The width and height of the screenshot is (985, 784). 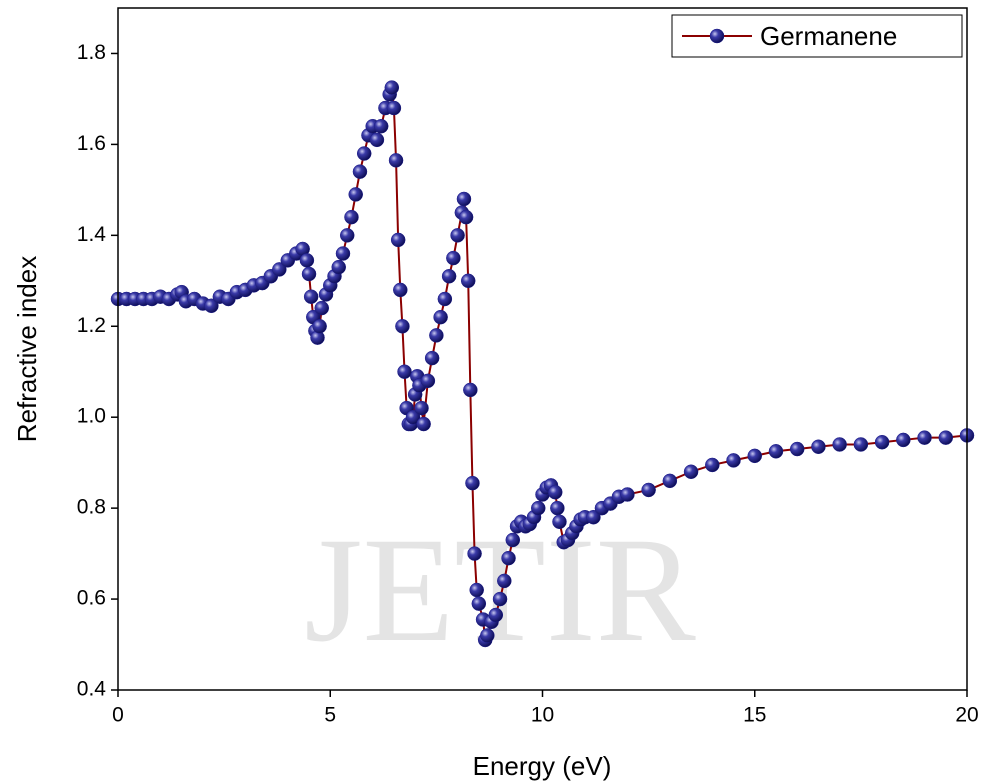 What do you see at coordinates (92, 234) in the screenshot?
I see `y-tick-label: 1.4` at bounding box center [92, 234].